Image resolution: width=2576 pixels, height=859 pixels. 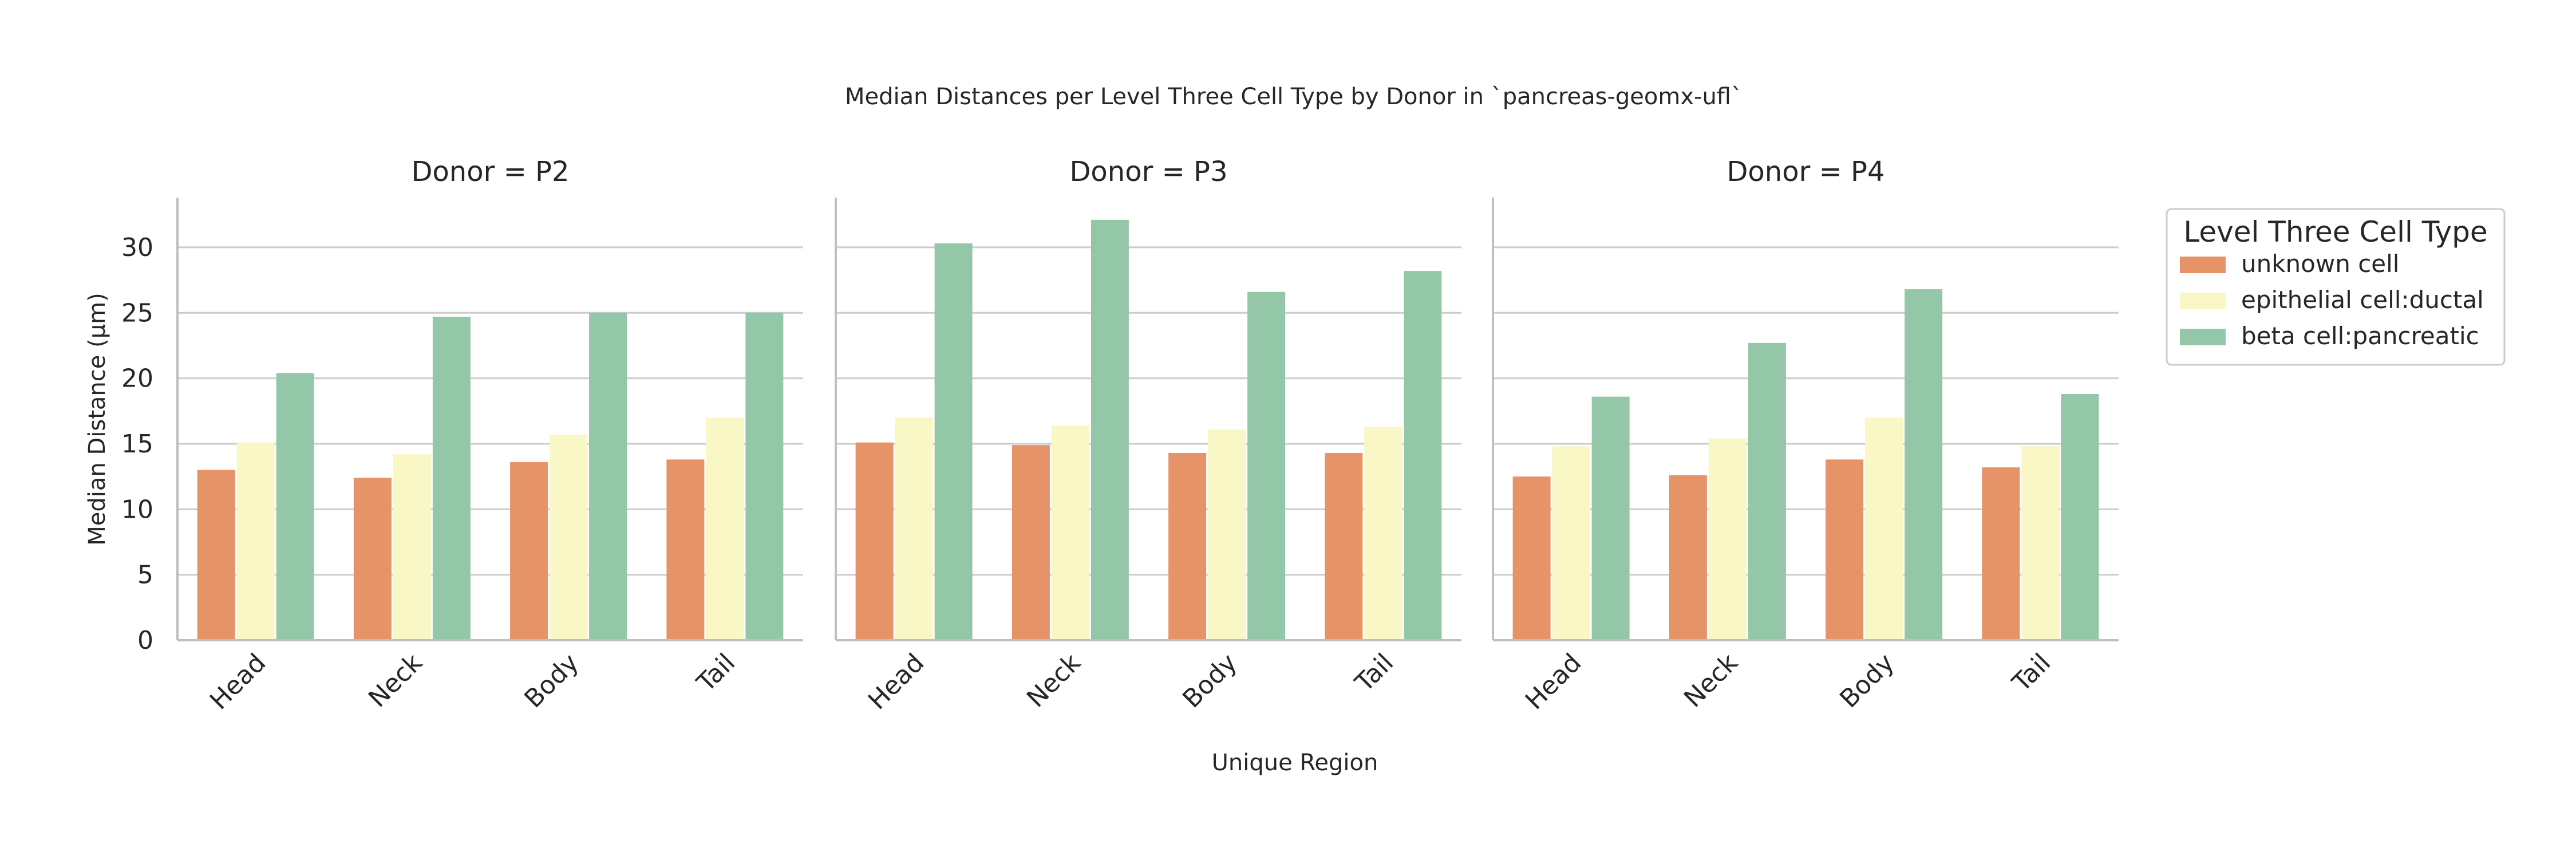 I want to click on legend-frame, so click(x=2336, y=287).